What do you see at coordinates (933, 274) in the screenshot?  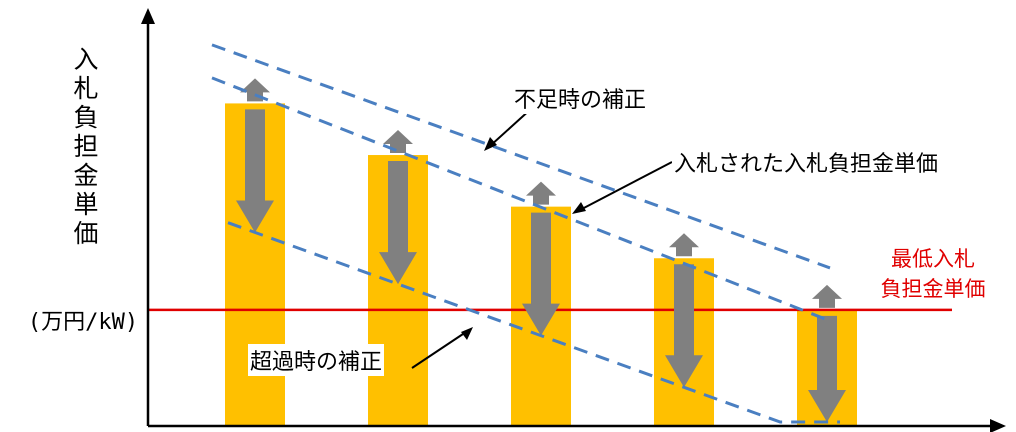 I see `minimum-price-label: 最低入札 負担金単価` at bounding box center [933, 274].